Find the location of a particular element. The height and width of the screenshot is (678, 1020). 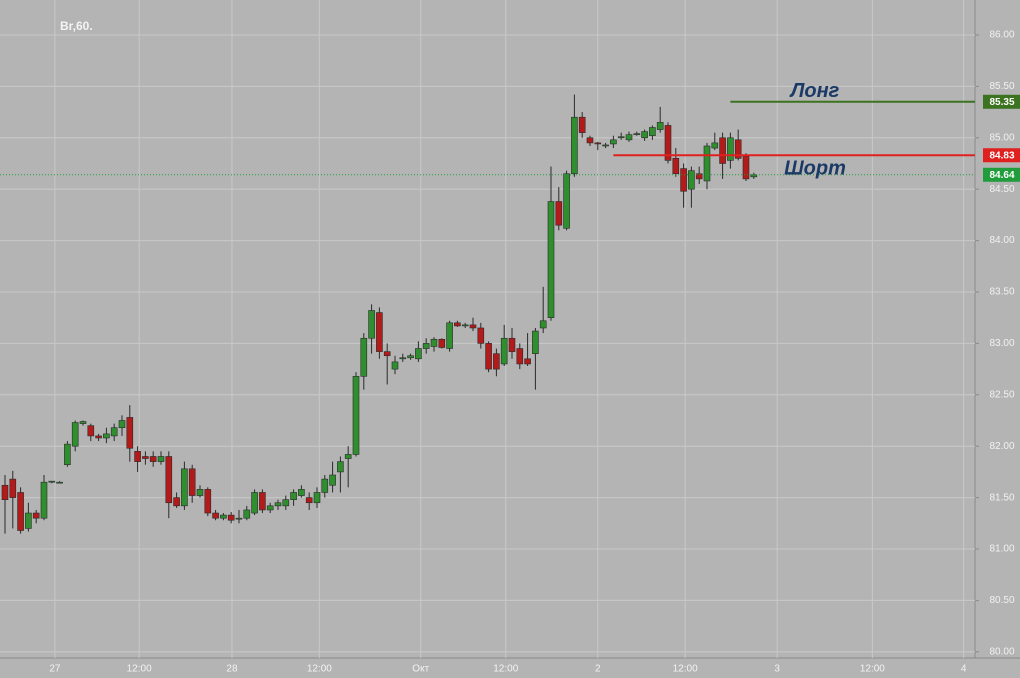

y-tick-label: 80.00 is located at coordinates (1001, 651).